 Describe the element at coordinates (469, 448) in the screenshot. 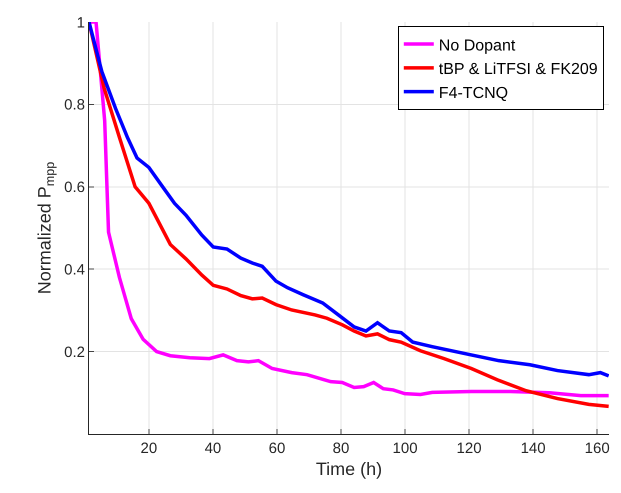

I see `x-tick-label: 120` at that location.